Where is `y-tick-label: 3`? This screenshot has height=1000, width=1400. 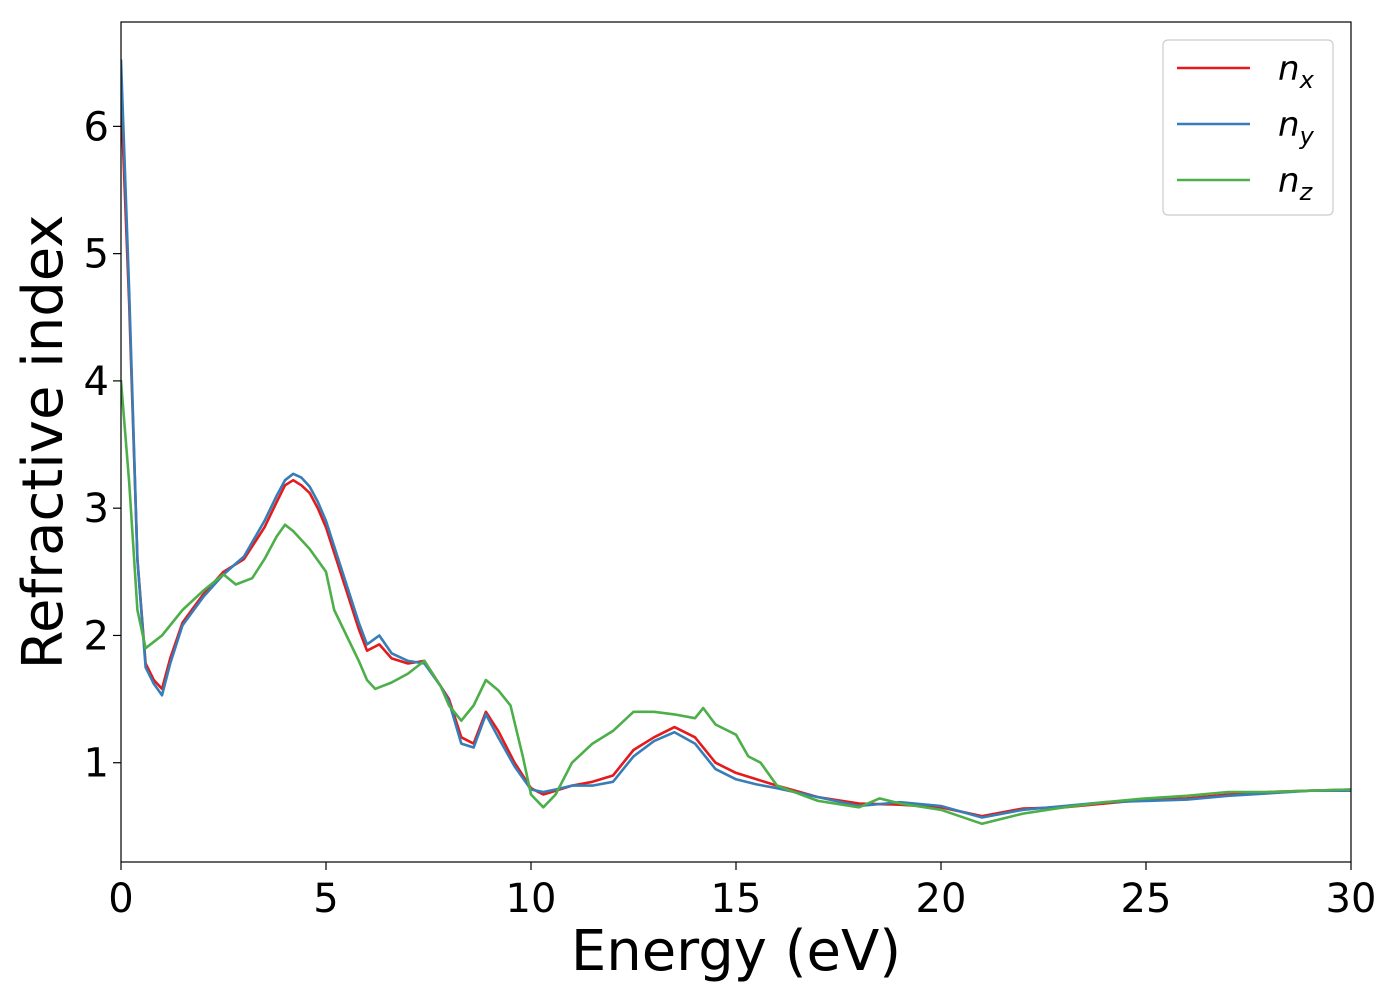 y-tick-label: 3 is located at coordinates (96, 509).